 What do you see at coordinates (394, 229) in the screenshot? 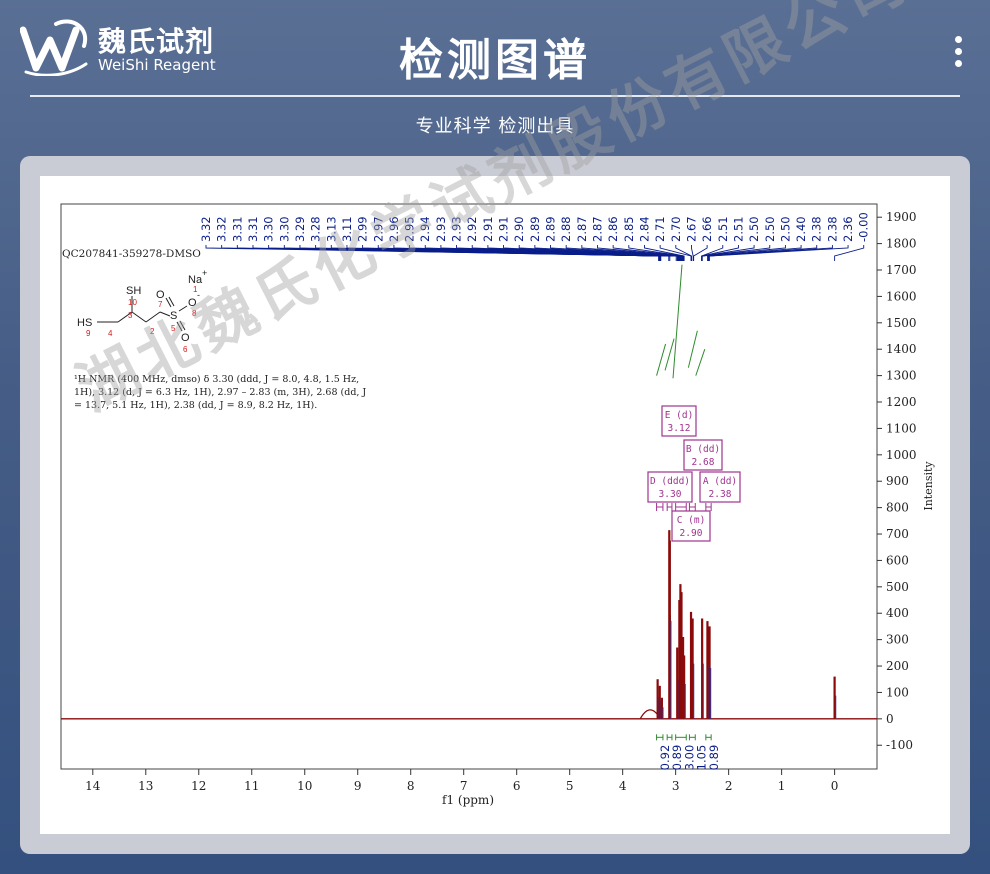
I see `peak-shift-label: 2.96` at bounding box center [394, 229].